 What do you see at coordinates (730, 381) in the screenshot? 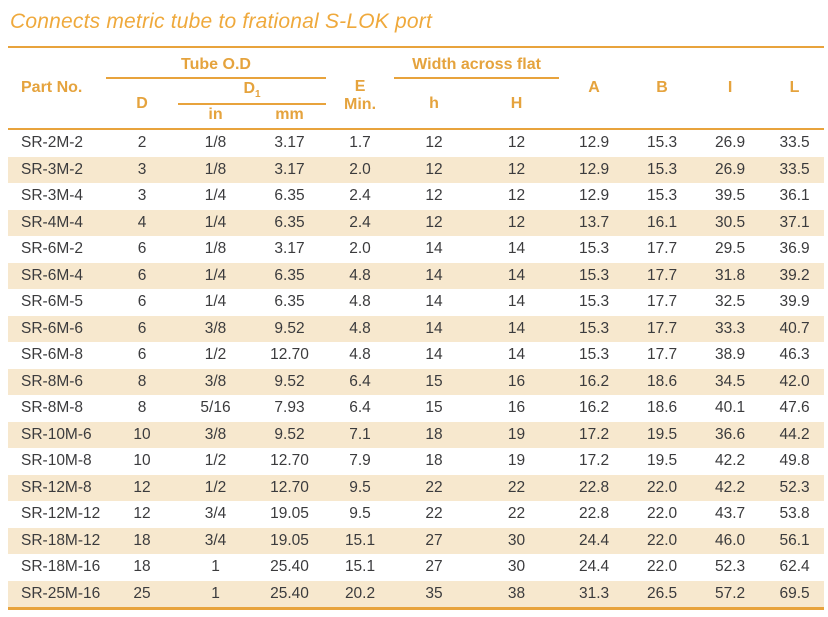
I see `value-cell: 34.5` at bounding box center [730, 381].